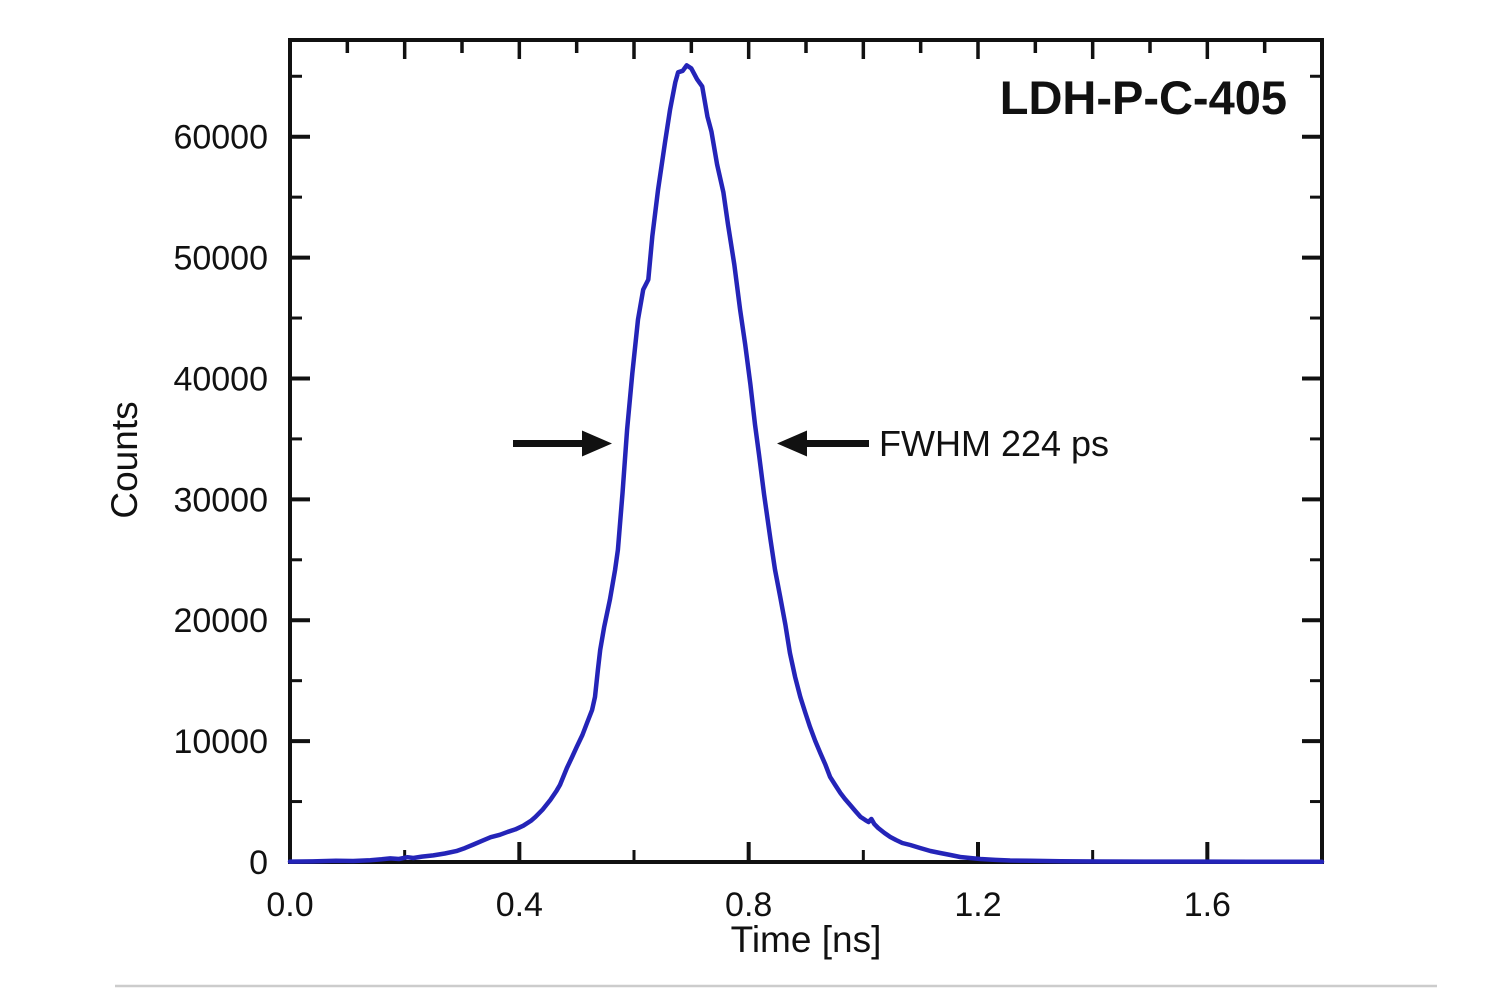 Image resolution: width=1500 pixels, height=1000 pixels. Describe the element at coordinates (289, 905) in the screenshot. I see `x-axis-tick-label: 0.0` at that location.